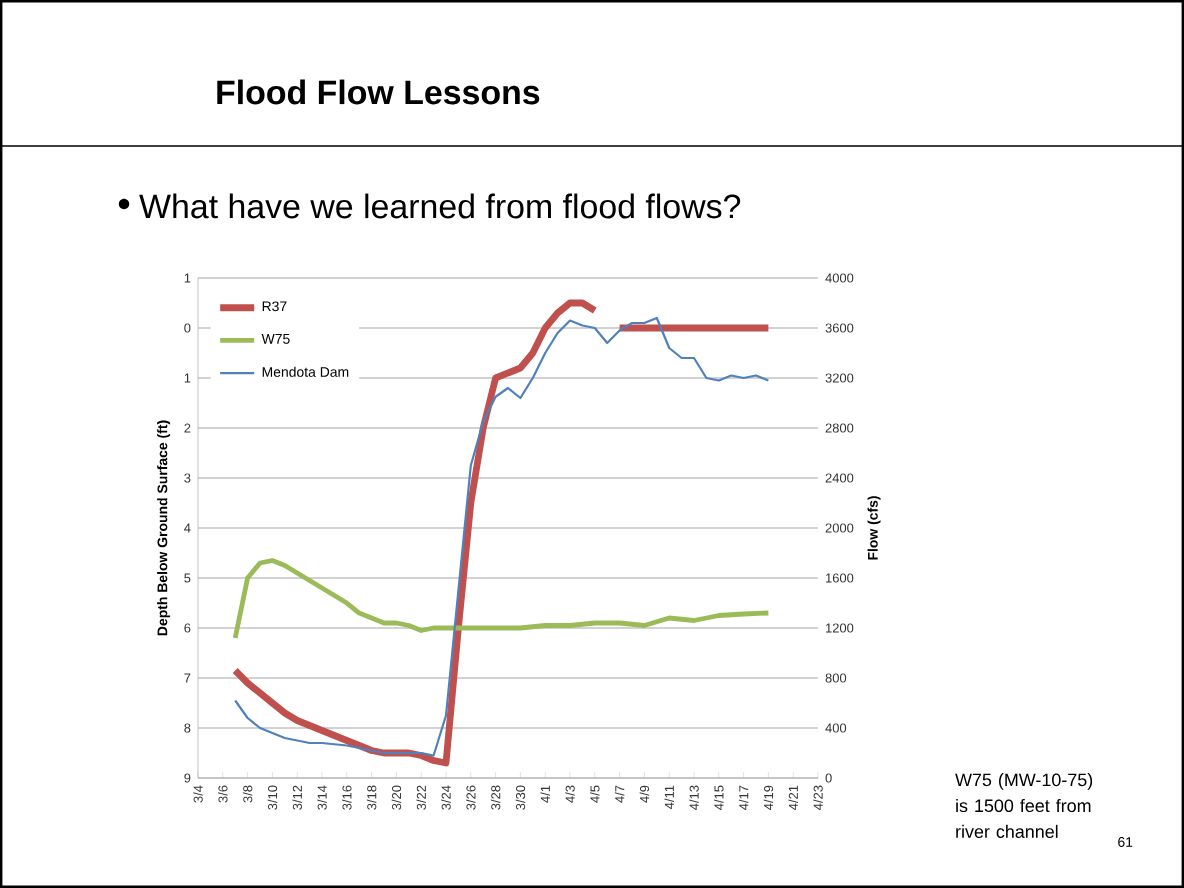 The height and width of the screenshot is (888, 1184). What do you see at coordinates (440, 206) in the screenshot?
I see `chart-subtitle: What have we learned from flood flows?` at bounding box center [440, 206].